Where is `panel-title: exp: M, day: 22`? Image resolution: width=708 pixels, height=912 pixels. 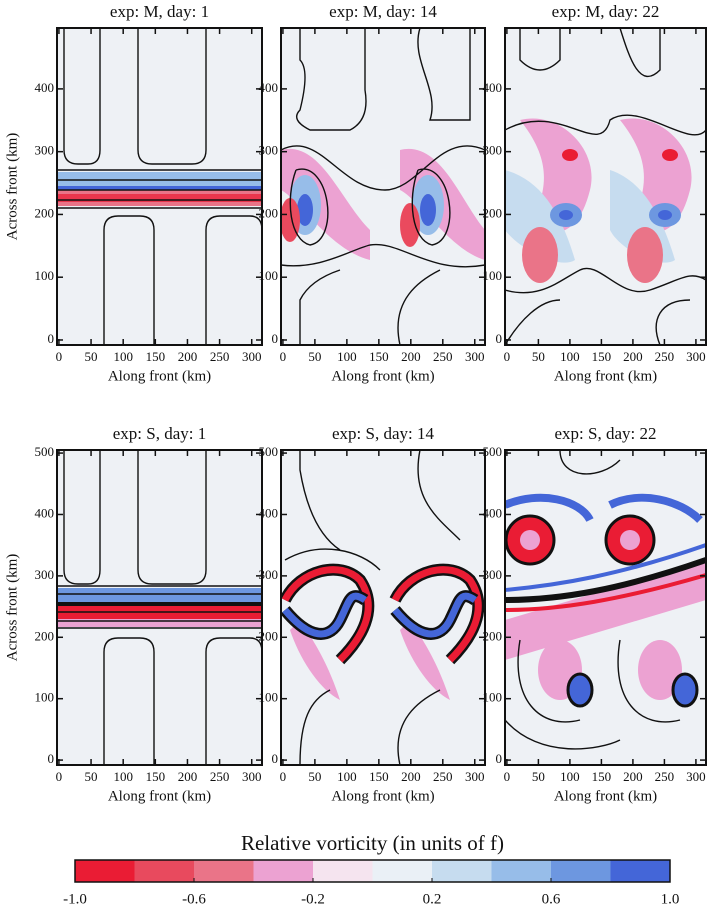 panel-title: exp: M, day: 22 is located at coordinates (606, 11).